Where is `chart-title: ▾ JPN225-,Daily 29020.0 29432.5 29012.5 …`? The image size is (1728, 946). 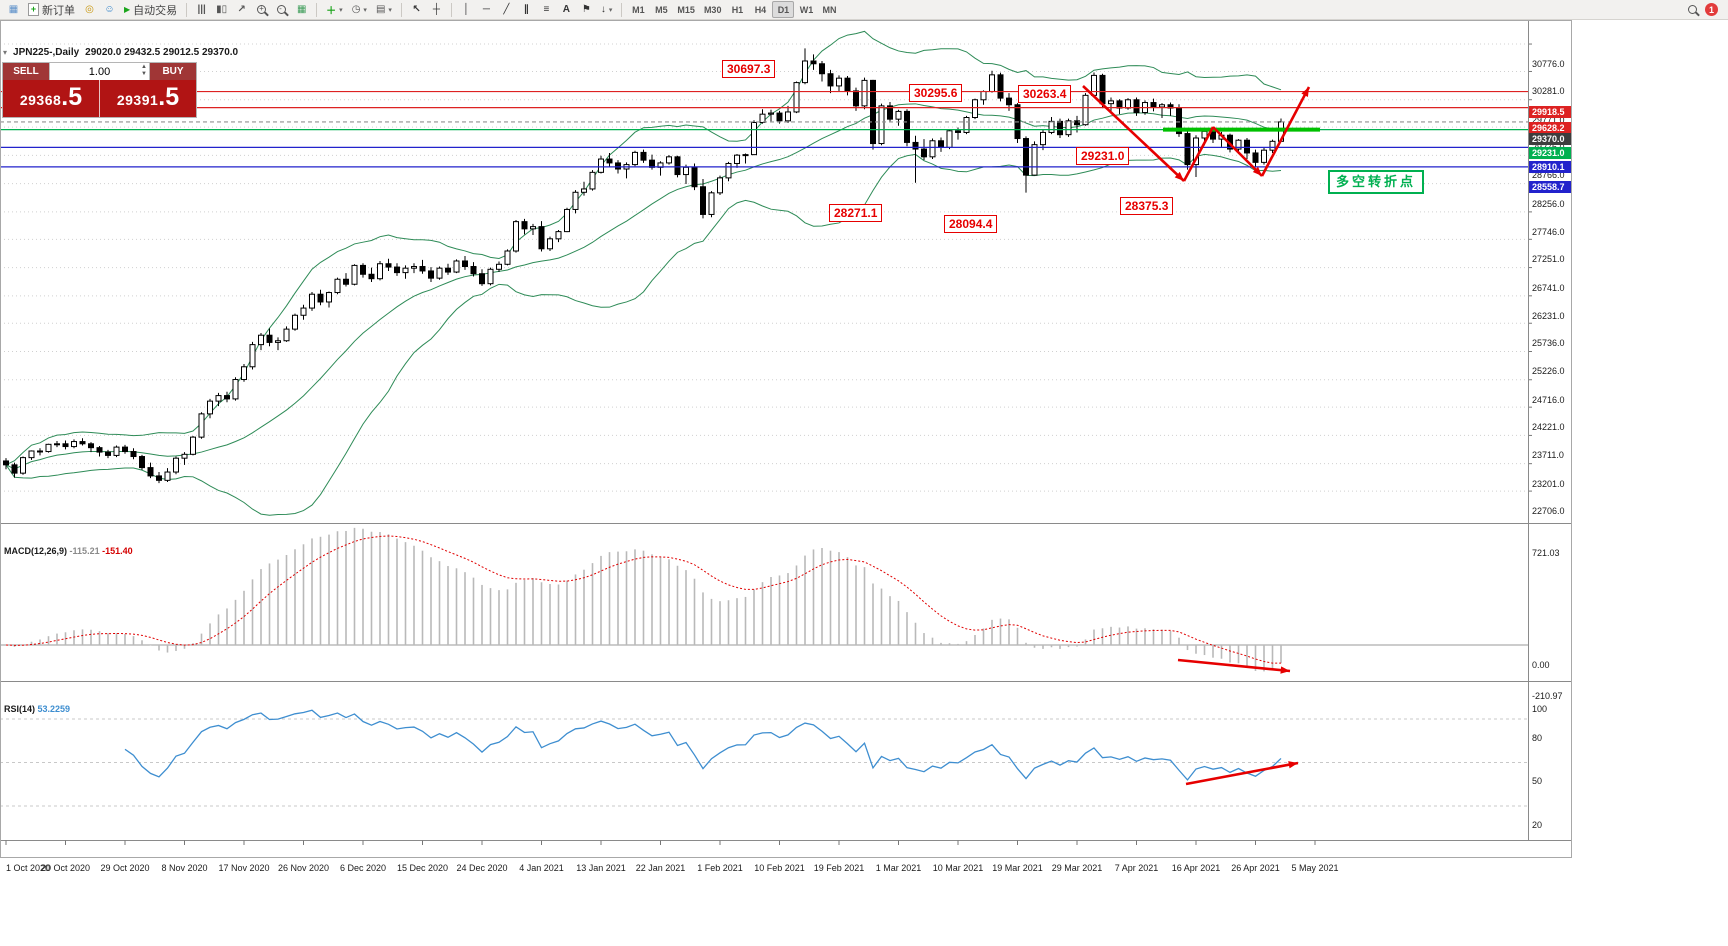
chart-title: ▾ JPN225-,Daily 29020.0 29432.5 29012.5 … is located at coordinates (120, 52).